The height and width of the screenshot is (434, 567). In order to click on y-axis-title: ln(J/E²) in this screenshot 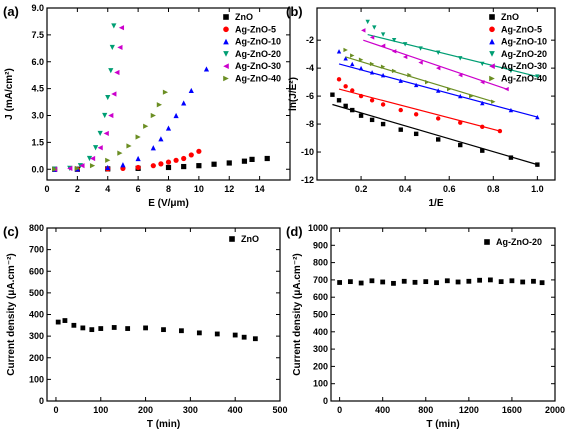, I will do `click(293, 94)`.